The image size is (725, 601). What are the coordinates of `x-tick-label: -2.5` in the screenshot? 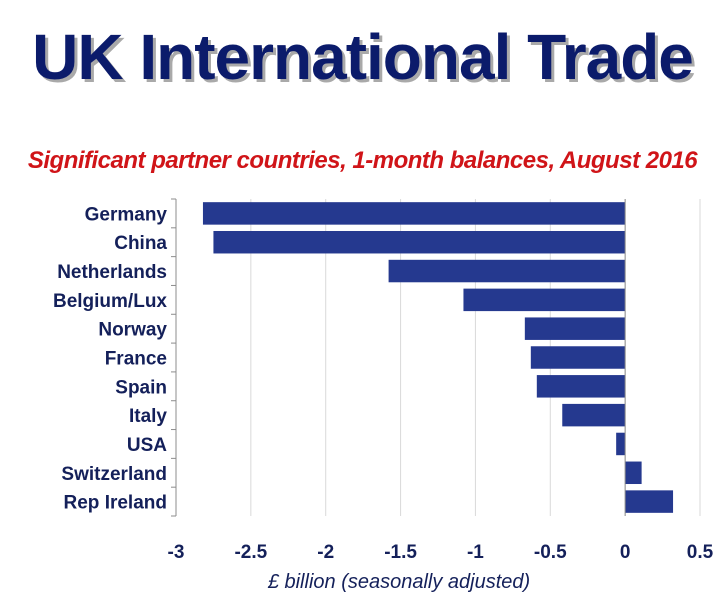 It's located at (250, 552).